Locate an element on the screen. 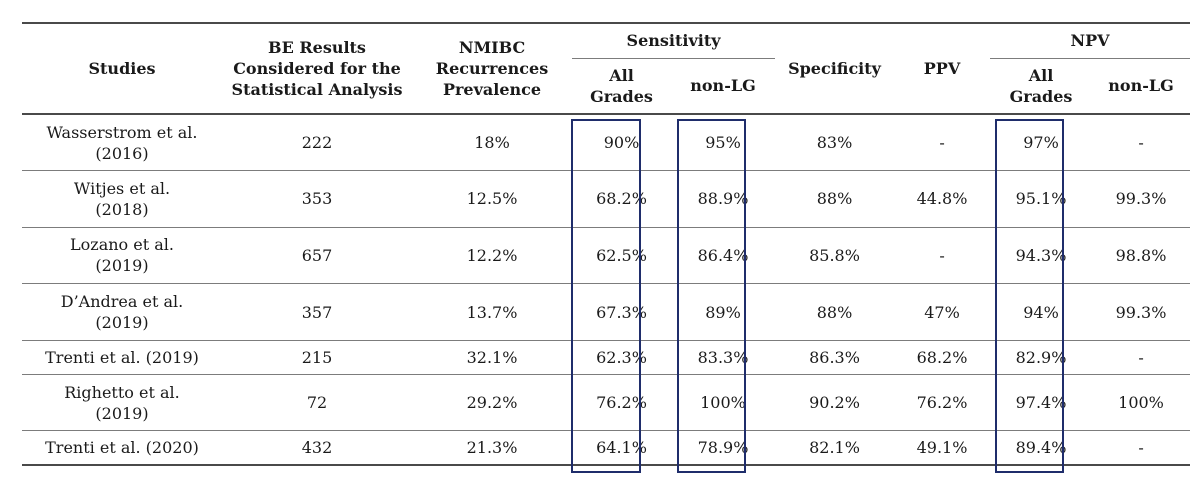 This screenshot has width=1200, height=489. cell-study: D’Andrea et al. (2019) is located at coordinates (122, 312).